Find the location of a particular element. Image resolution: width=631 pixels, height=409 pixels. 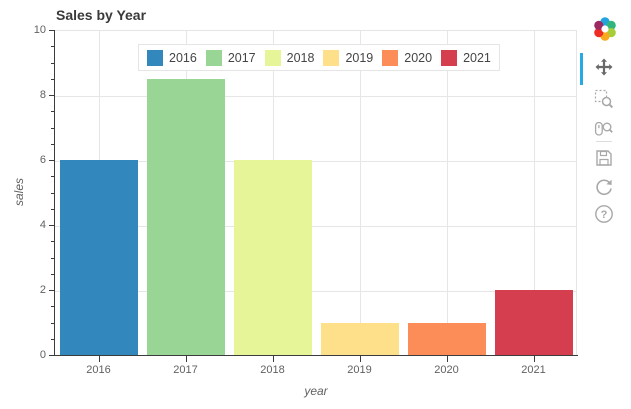

y-tick-label: 2 is located at coordinates (42, 290).